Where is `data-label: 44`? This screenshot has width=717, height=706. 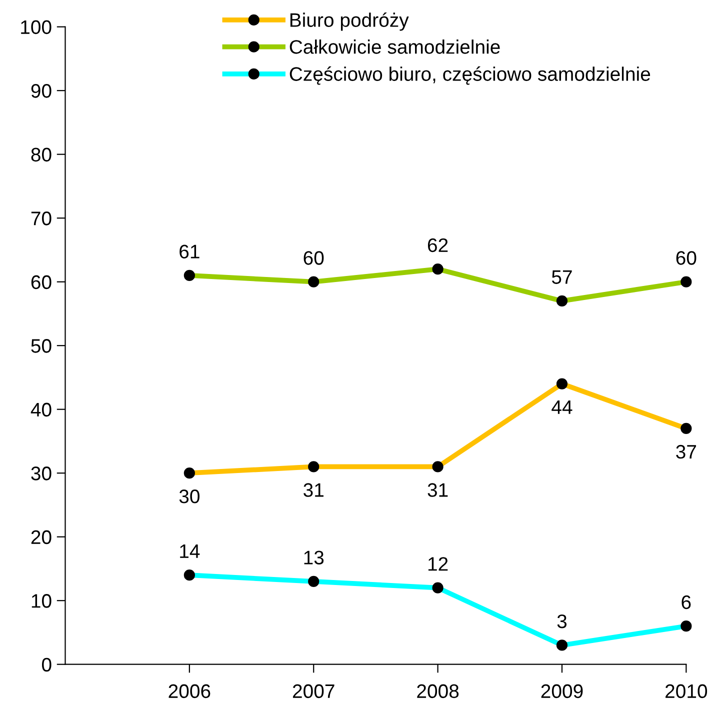
data-label: 44 is located at coordinates (562, 407).